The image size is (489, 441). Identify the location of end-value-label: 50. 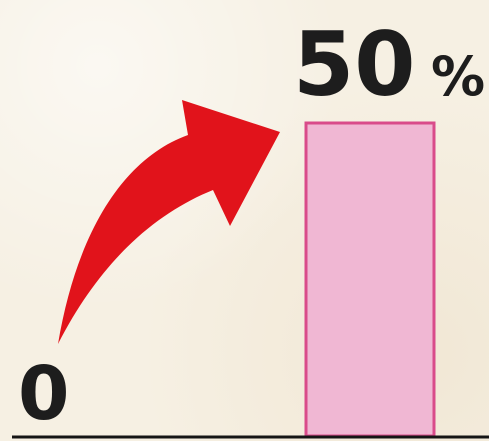
(354, 64).